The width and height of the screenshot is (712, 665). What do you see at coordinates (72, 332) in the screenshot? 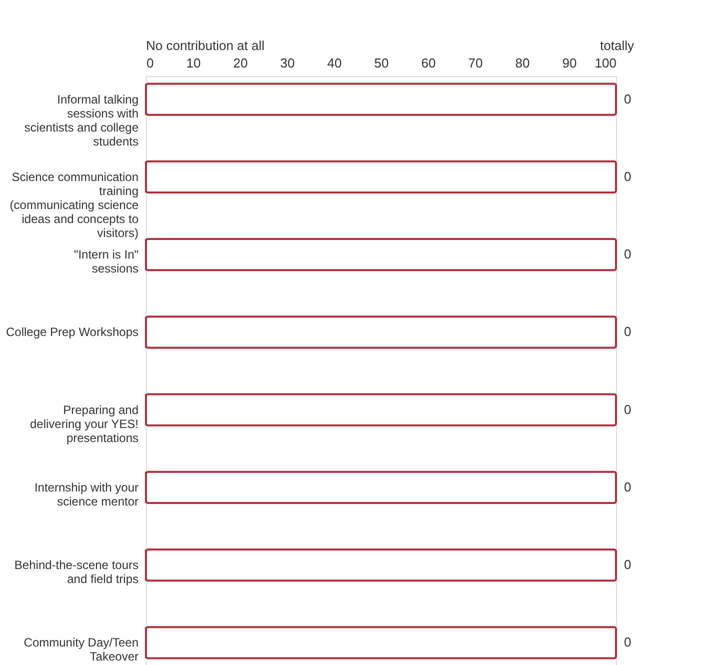
I see `y-tick-label: College Prep Workshops` at bounding box center [72, 332].